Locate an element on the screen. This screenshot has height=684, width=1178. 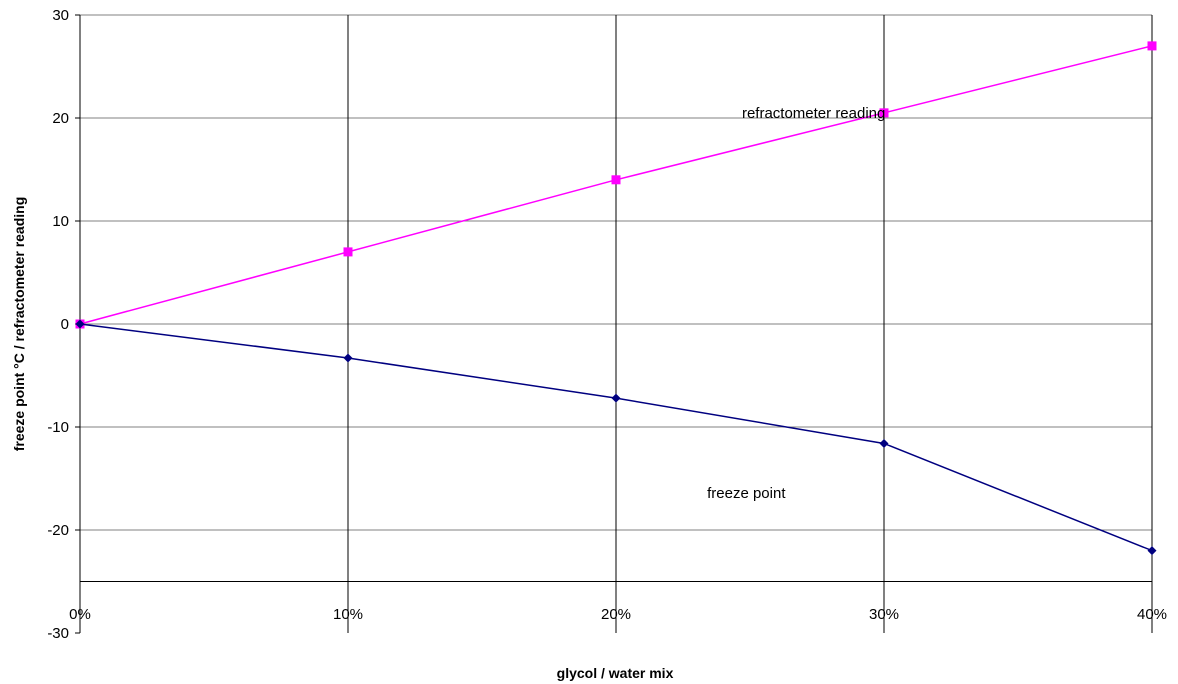
y-tick-label: -30 is located at coordinates (58, 633).